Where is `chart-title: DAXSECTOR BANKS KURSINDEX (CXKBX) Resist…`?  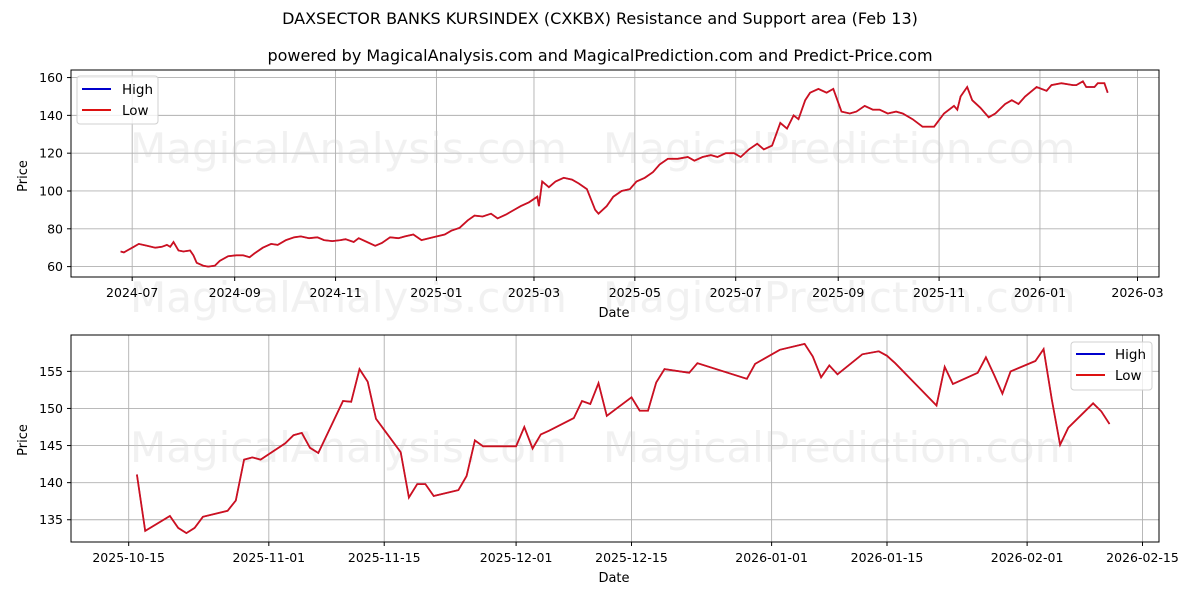
chart-title: DAXSECTOR BANKS KURSINDEX (CXKBX) Resist… is located at coordinates (600, 18).